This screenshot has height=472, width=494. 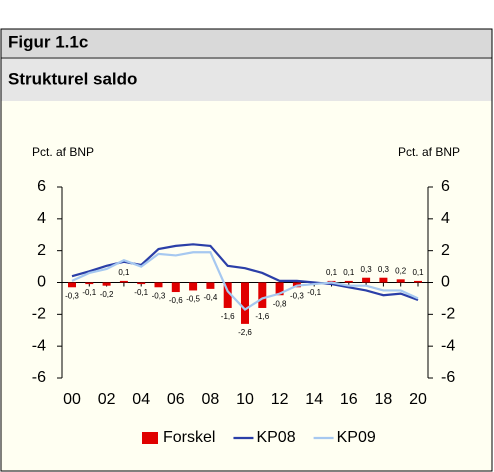 What do you see at coordinates (401, 270) in the screenshot?
I see `data-label: 0,2` at bounding box center [401, 270].